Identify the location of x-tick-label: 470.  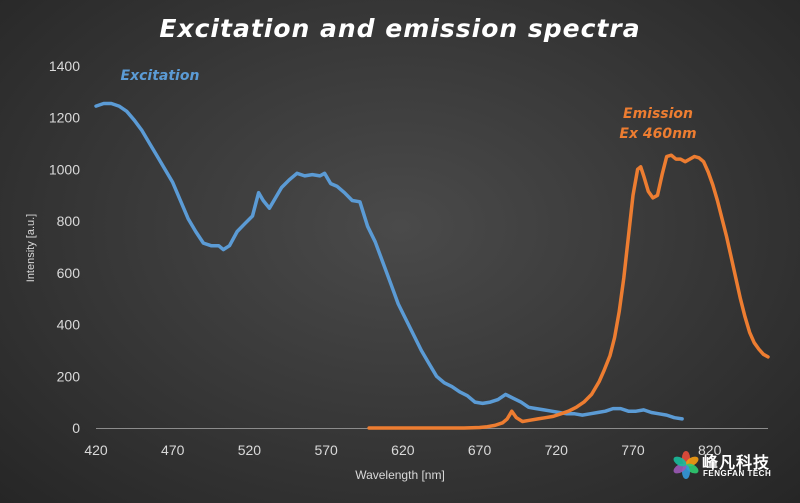
(173, 450).